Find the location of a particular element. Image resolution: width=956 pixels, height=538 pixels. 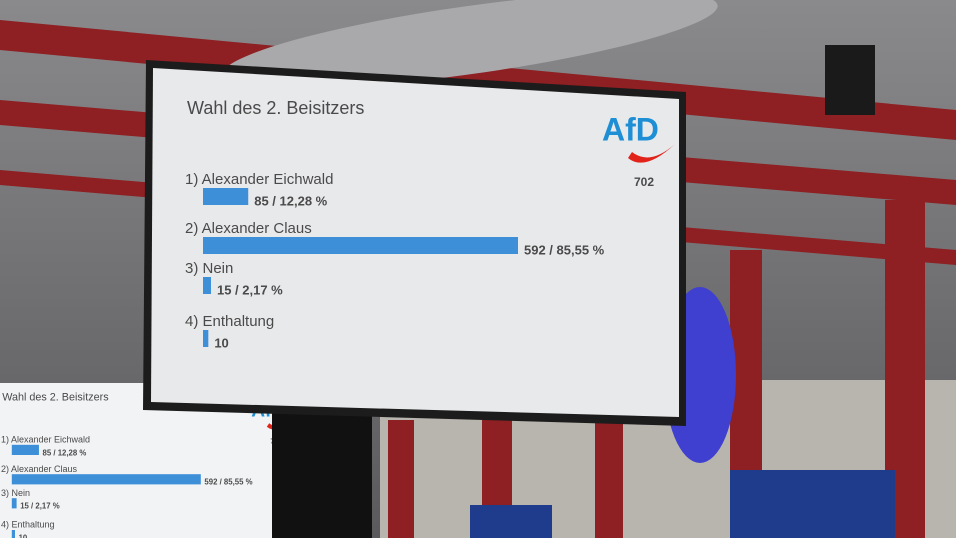

stage-dark is located at coordinates (322, 474).